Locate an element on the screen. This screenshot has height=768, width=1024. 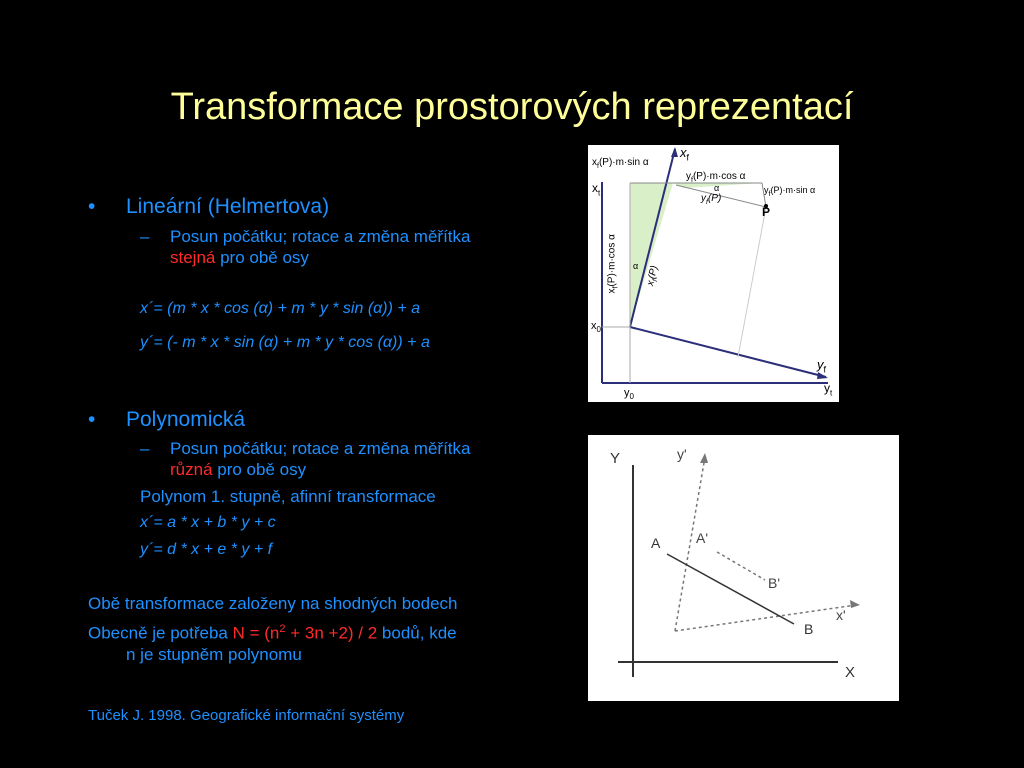
axis-xprime is located at coordinates (765, 618).